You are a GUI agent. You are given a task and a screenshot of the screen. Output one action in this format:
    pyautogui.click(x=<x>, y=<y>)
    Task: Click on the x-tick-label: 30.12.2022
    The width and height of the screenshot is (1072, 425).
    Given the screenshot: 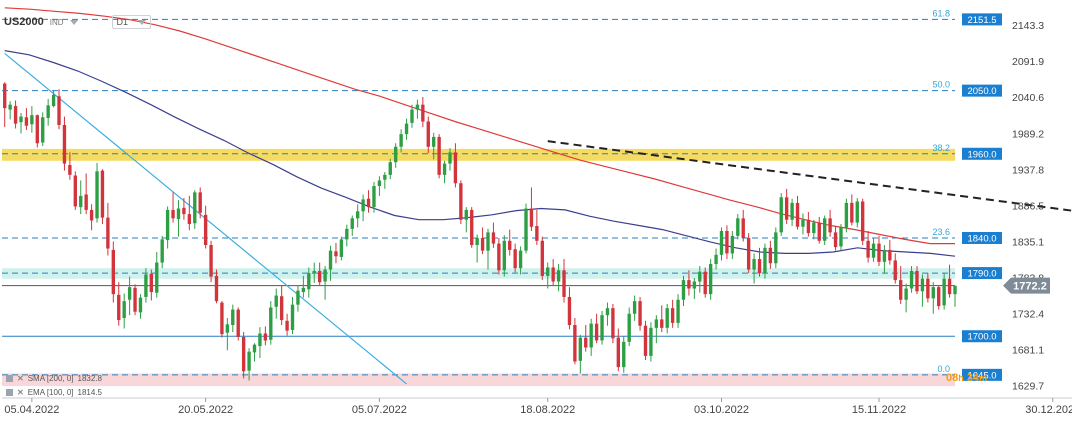 What is the action you would take?
    pyautogui.click(x=1048, y=410)
    